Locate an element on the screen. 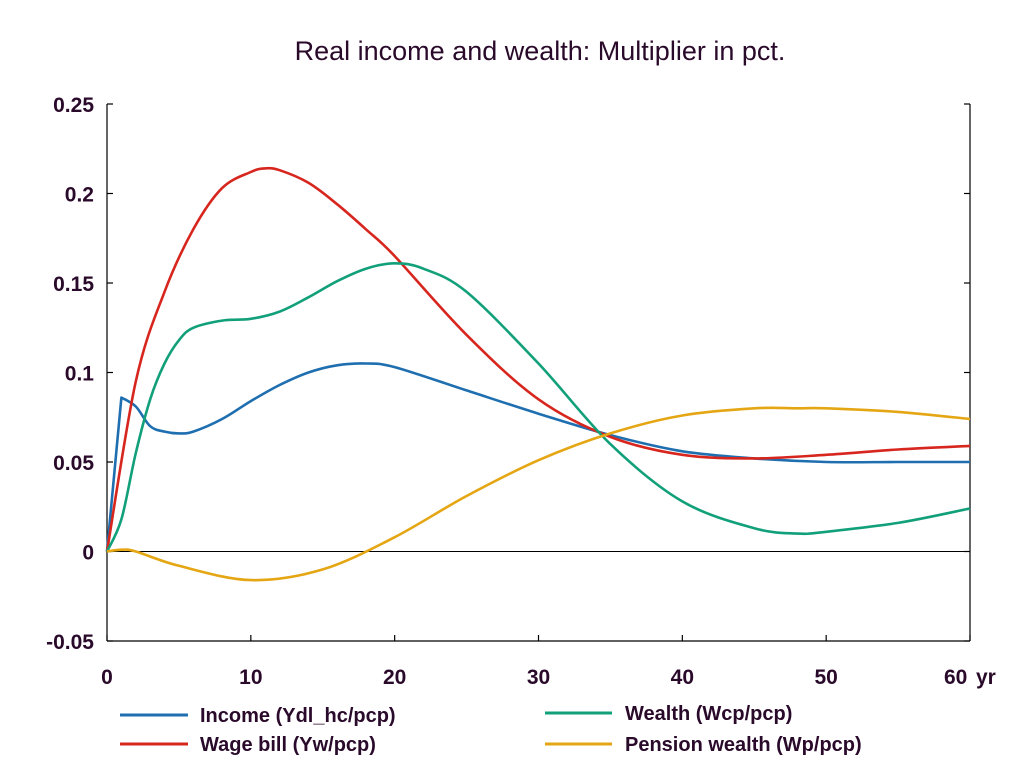 This screenshot has height=778, width=1024. legend-label: Wealth (Wcp/pcp) is located at coordinates (708, 714).